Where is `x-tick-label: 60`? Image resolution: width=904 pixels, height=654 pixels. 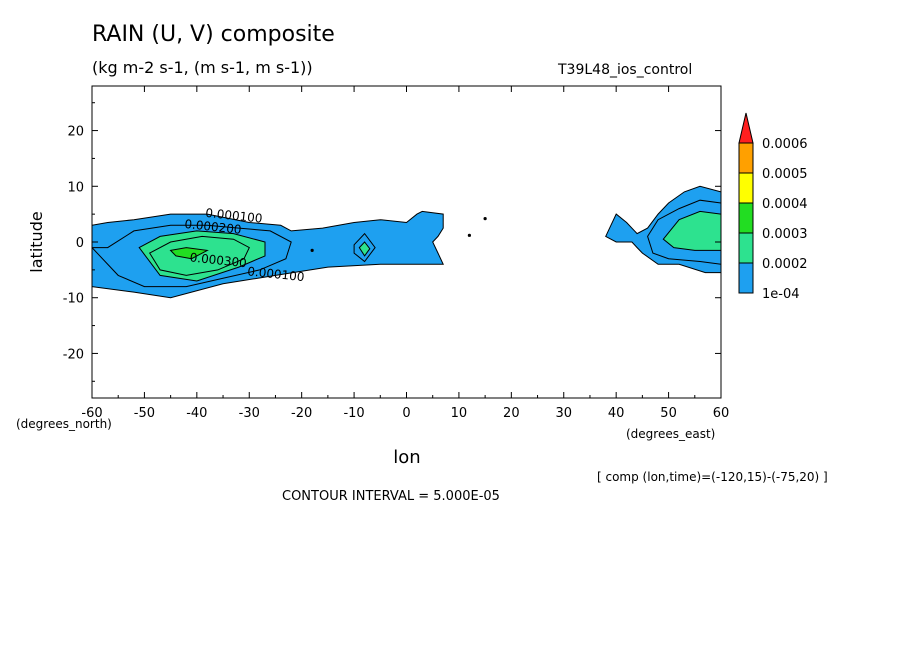
x-tick-label: 60 is located at coordinates (721, 413).